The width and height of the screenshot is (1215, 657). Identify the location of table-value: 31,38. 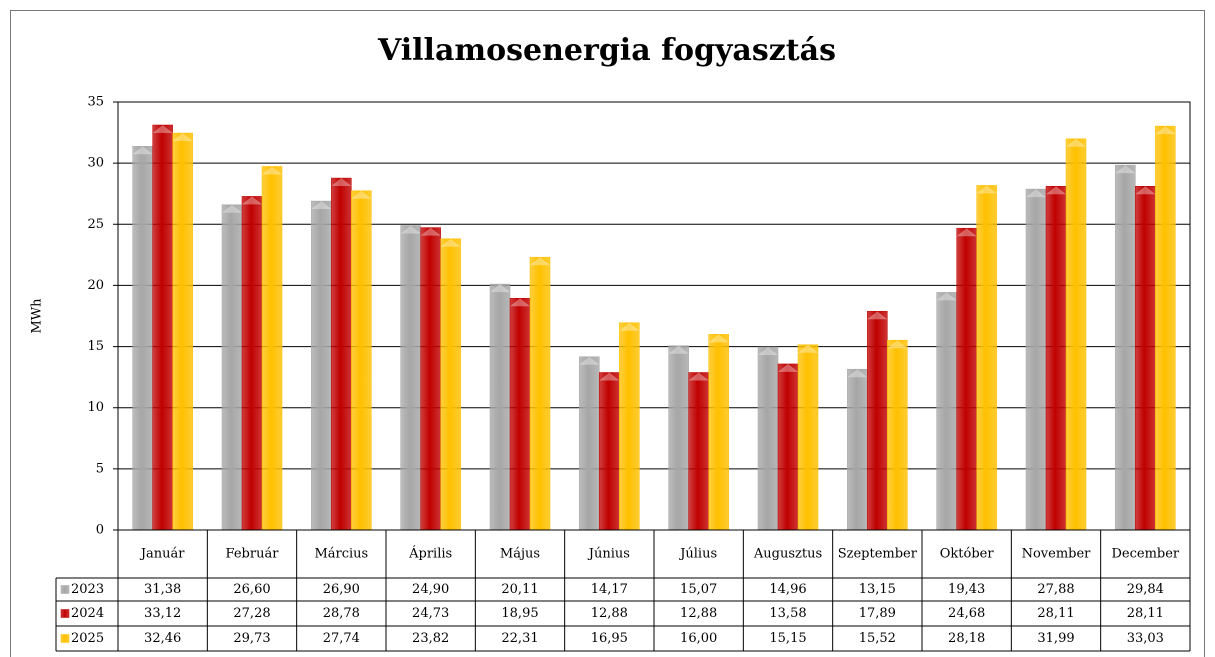
(162, 589).